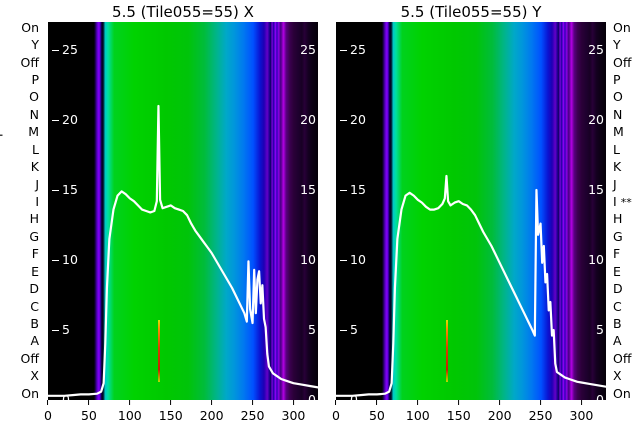 The width and height of the screenshot is (640, 440). I want to click on dipole-tick-i-10: I **, so click(624, 201).